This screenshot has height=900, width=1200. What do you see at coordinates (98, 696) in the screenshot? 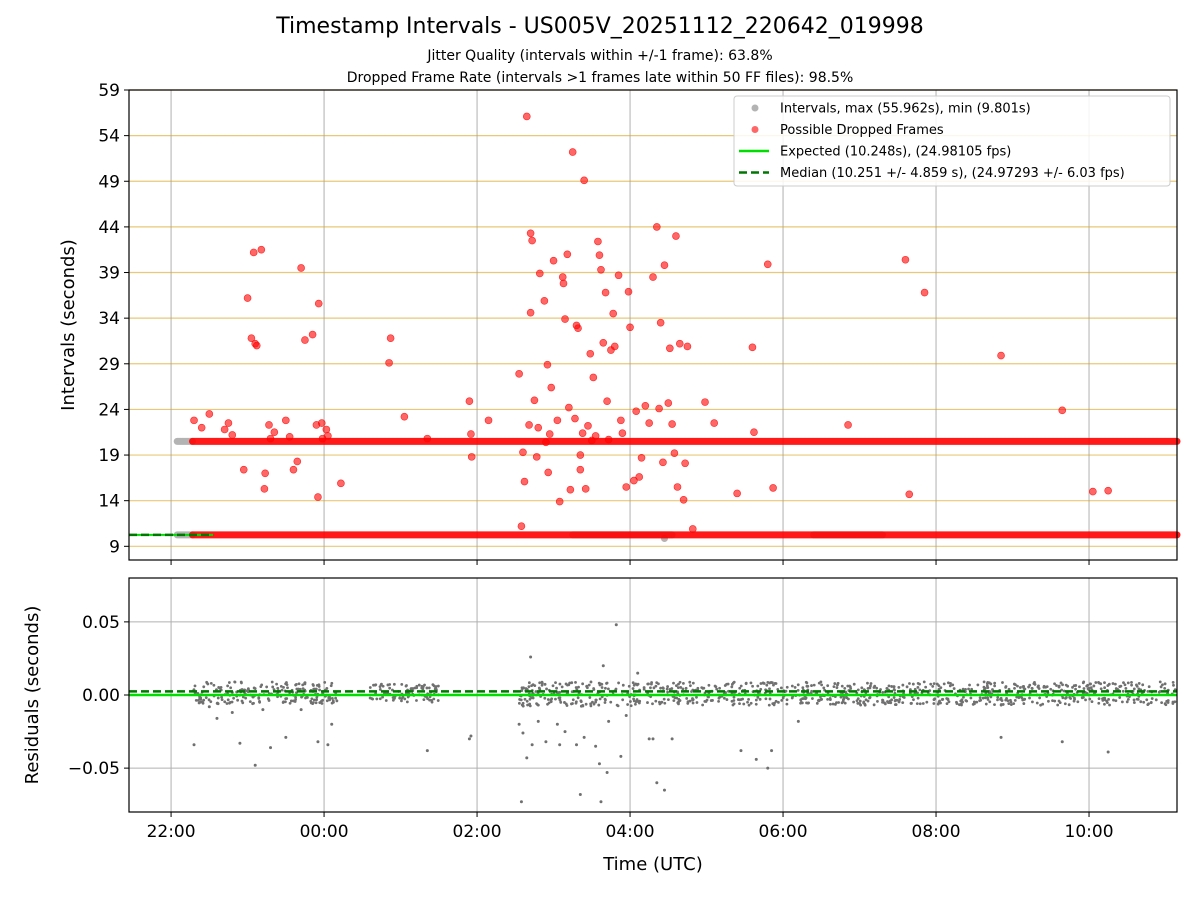
I see `residuals-y-ticks: −0.05 0.00 0.05` at bounding box center [98, 696].